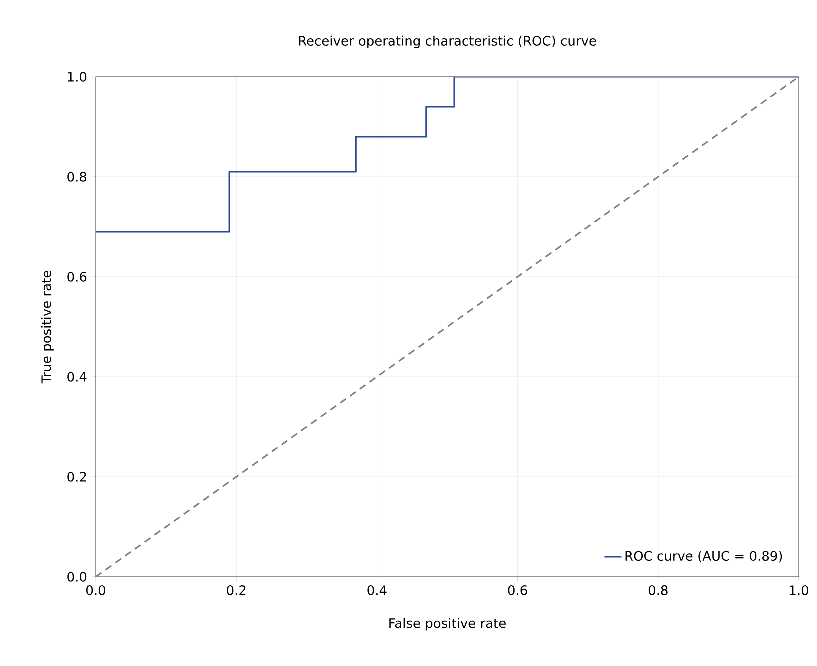 Image resolution: width=817 pixels, height=666 pixels. Describe the element at coordinates (658, 591) in the screenshot. I see `x-tick-label: 0.8` at that location.